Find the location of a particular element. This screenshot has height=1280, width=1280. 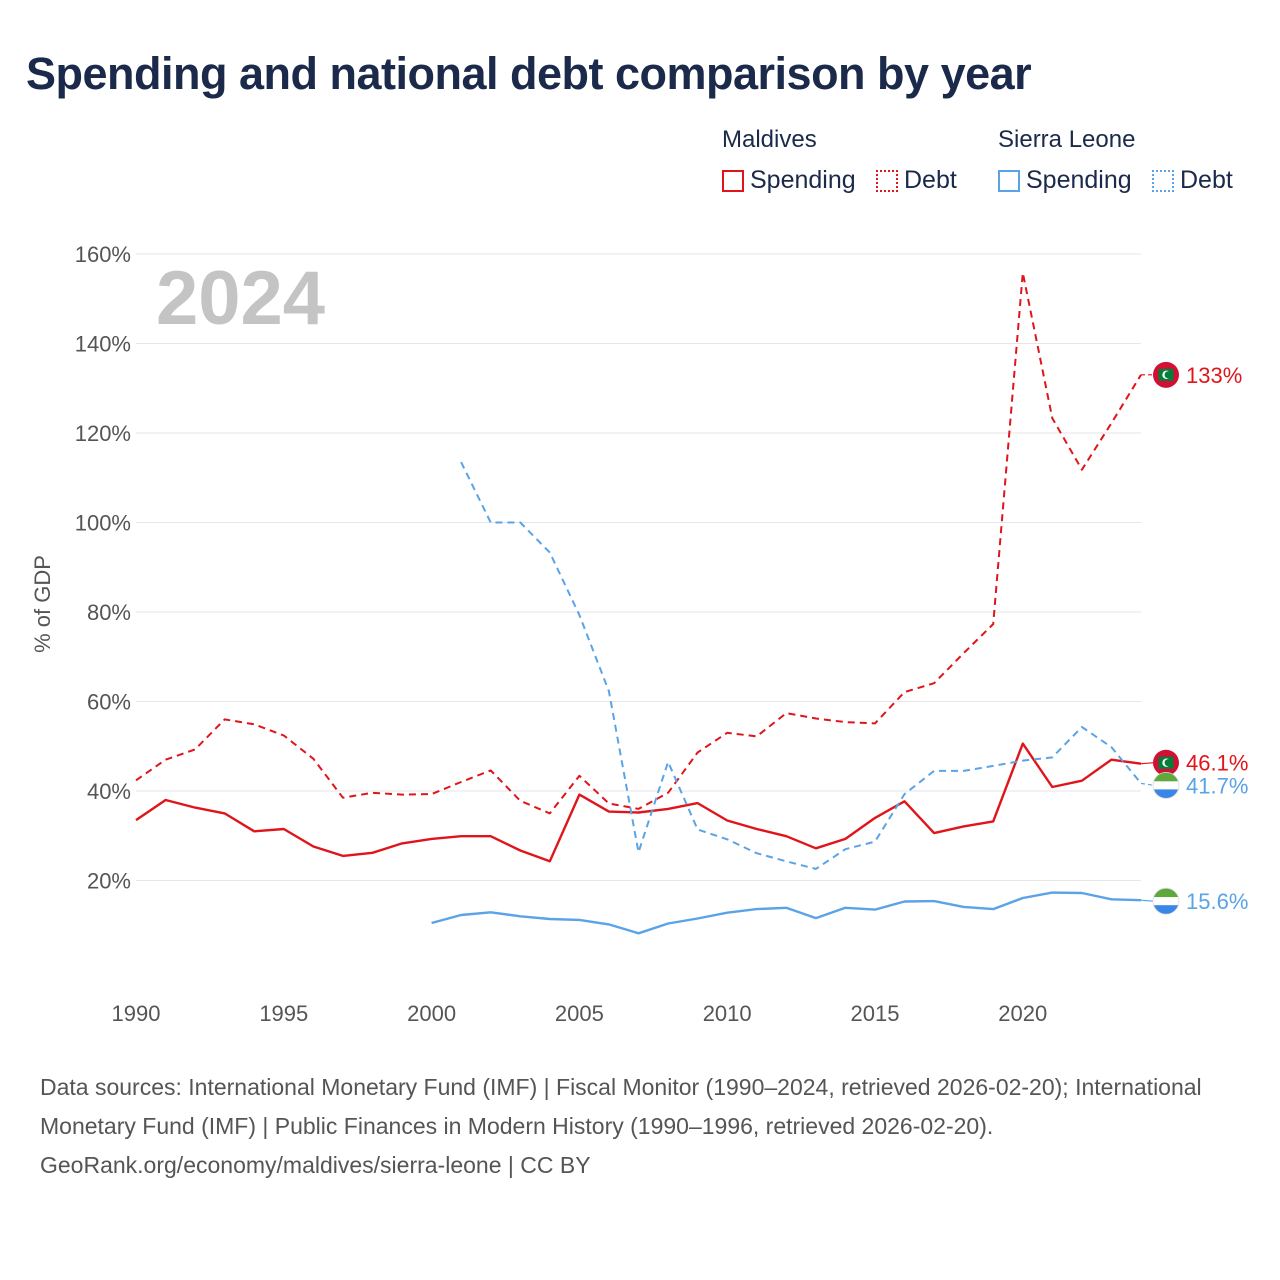

x-tick-label: 2000 is located at coordinates (431, 1013).